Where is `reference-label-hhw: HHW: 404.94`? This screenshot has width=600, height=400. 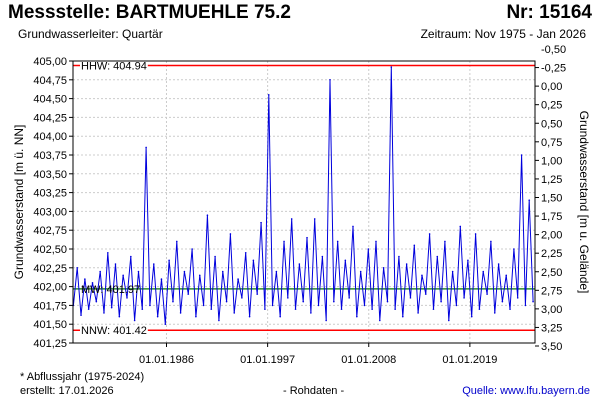
reference-label-hhw: HHW: 404.94 is located at coordinates (114, 67).